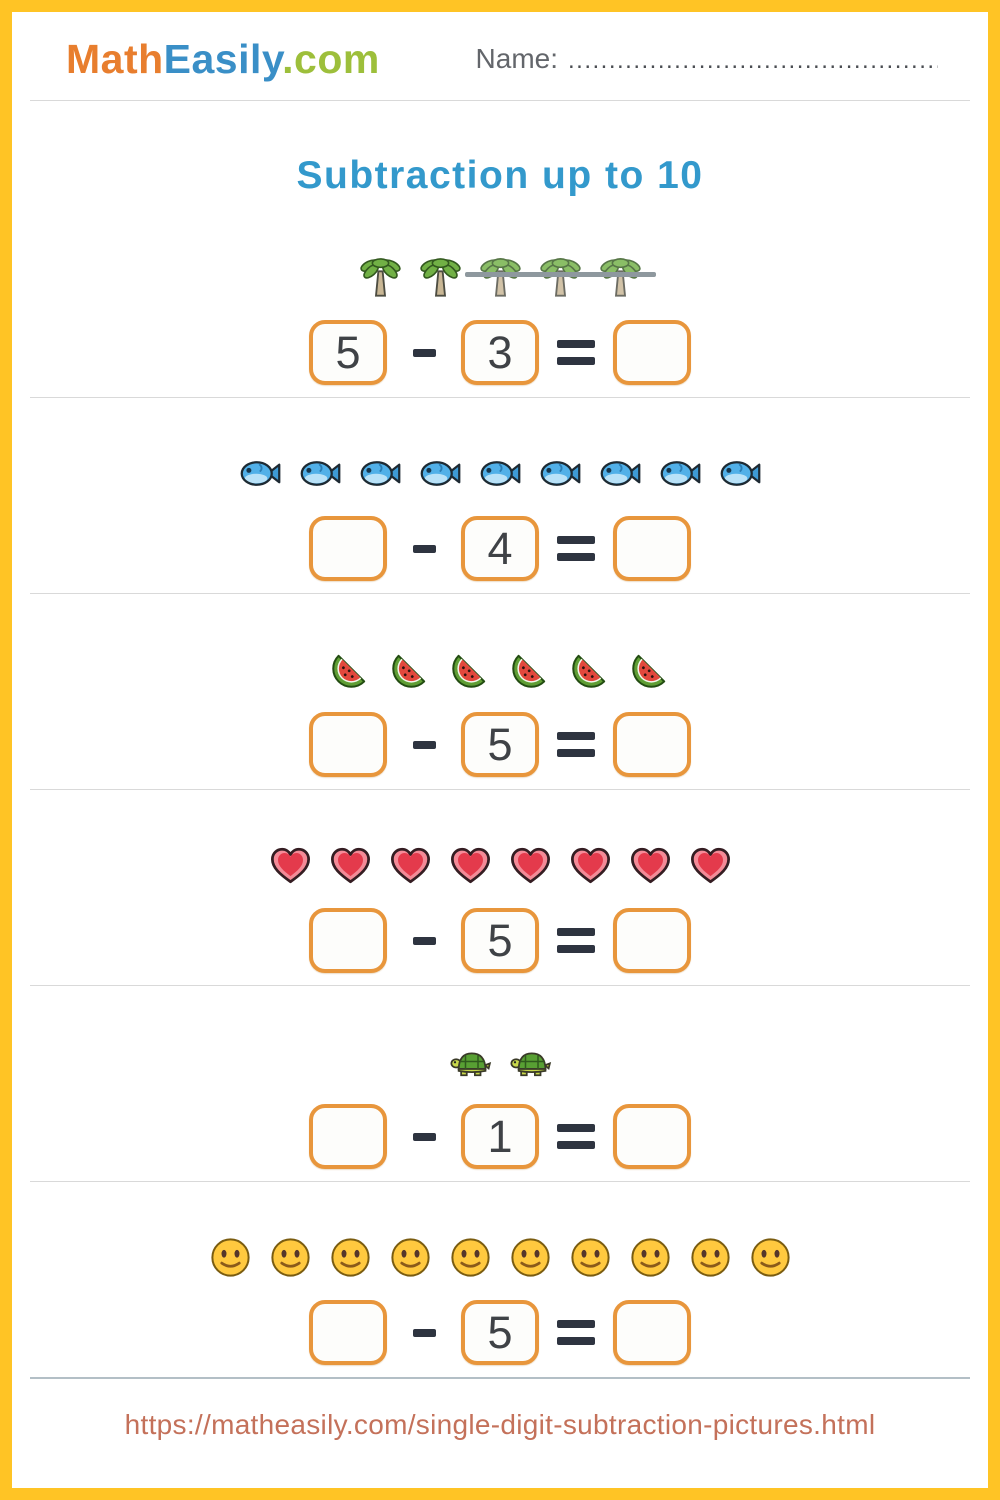 The image size is (1000, 1500). Describe the element at coordinates (500, 100) in the screenshot. I see `header-divider` at that location.